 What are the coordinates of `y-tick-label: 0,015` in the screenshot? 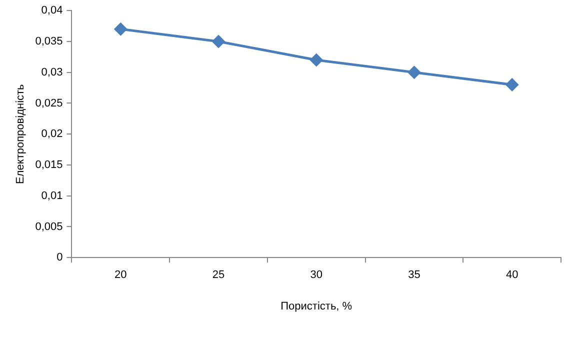 It's located at (49, 165).